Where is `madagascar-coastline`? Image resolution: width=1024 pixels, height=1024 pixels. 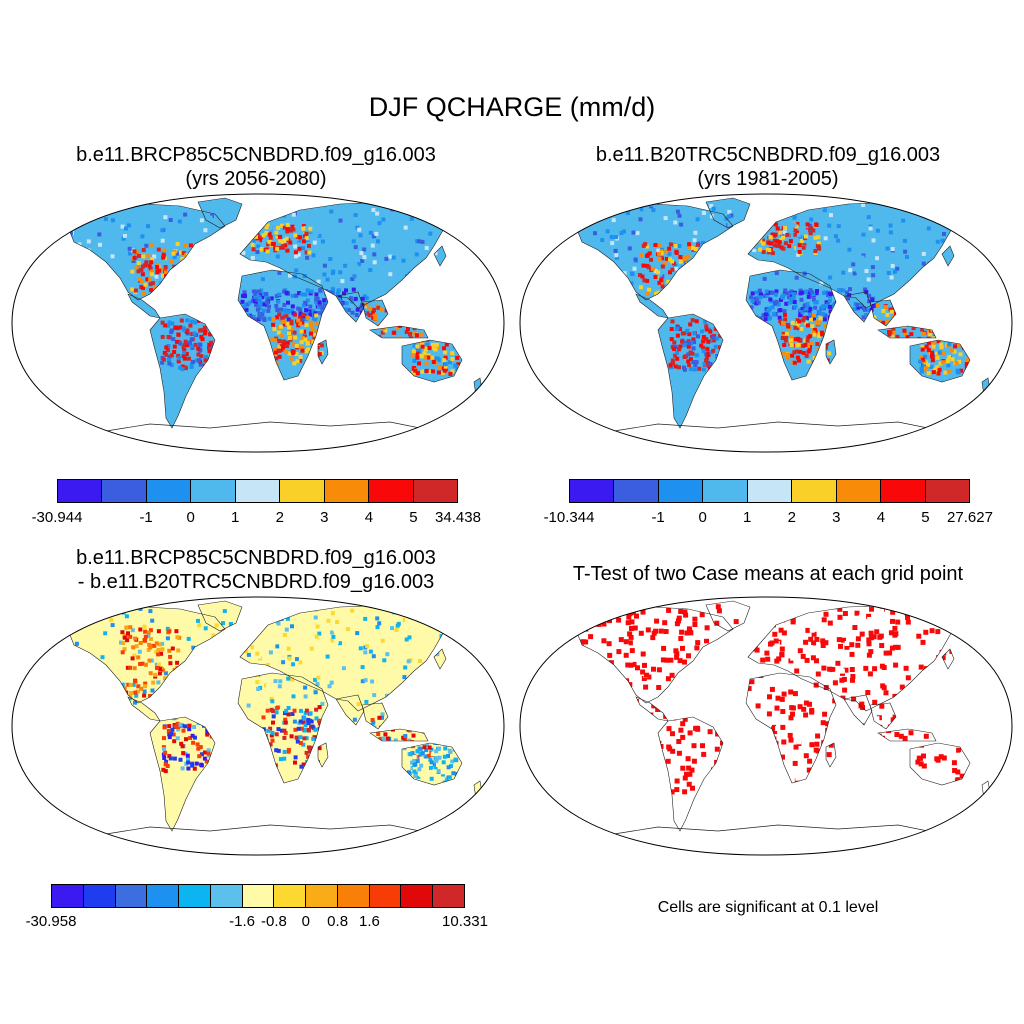
madagascar-coastline is located at coordinates (323, 755).